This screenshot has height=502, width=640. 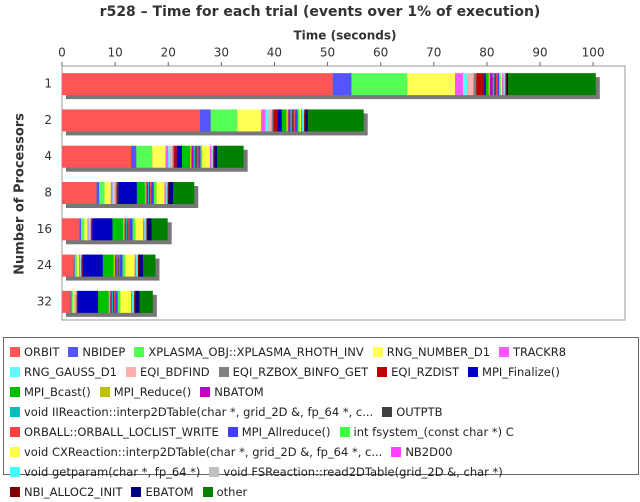 What do you see at coordinates (514, 372) in the screenshot?
I see `legend-item: MPI_Finalize()` at bounding box center [514, 372].